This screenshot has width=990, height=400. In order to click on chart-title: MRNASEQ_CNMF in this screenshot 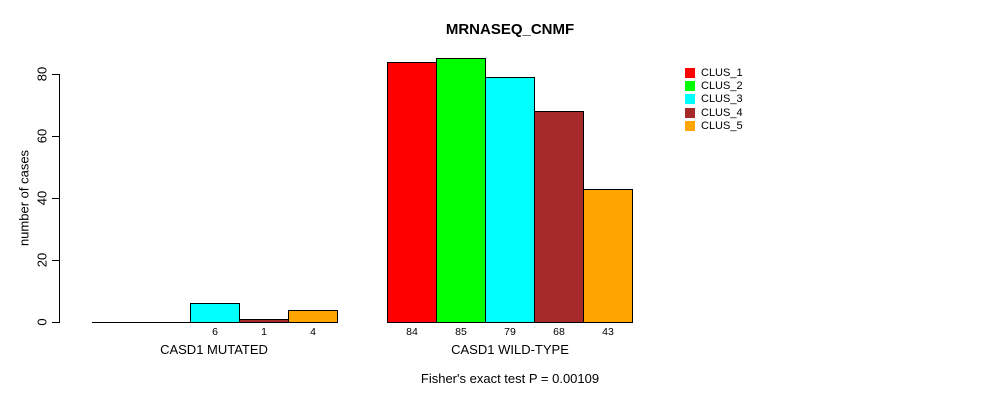, I will do `click(510, 29)`.